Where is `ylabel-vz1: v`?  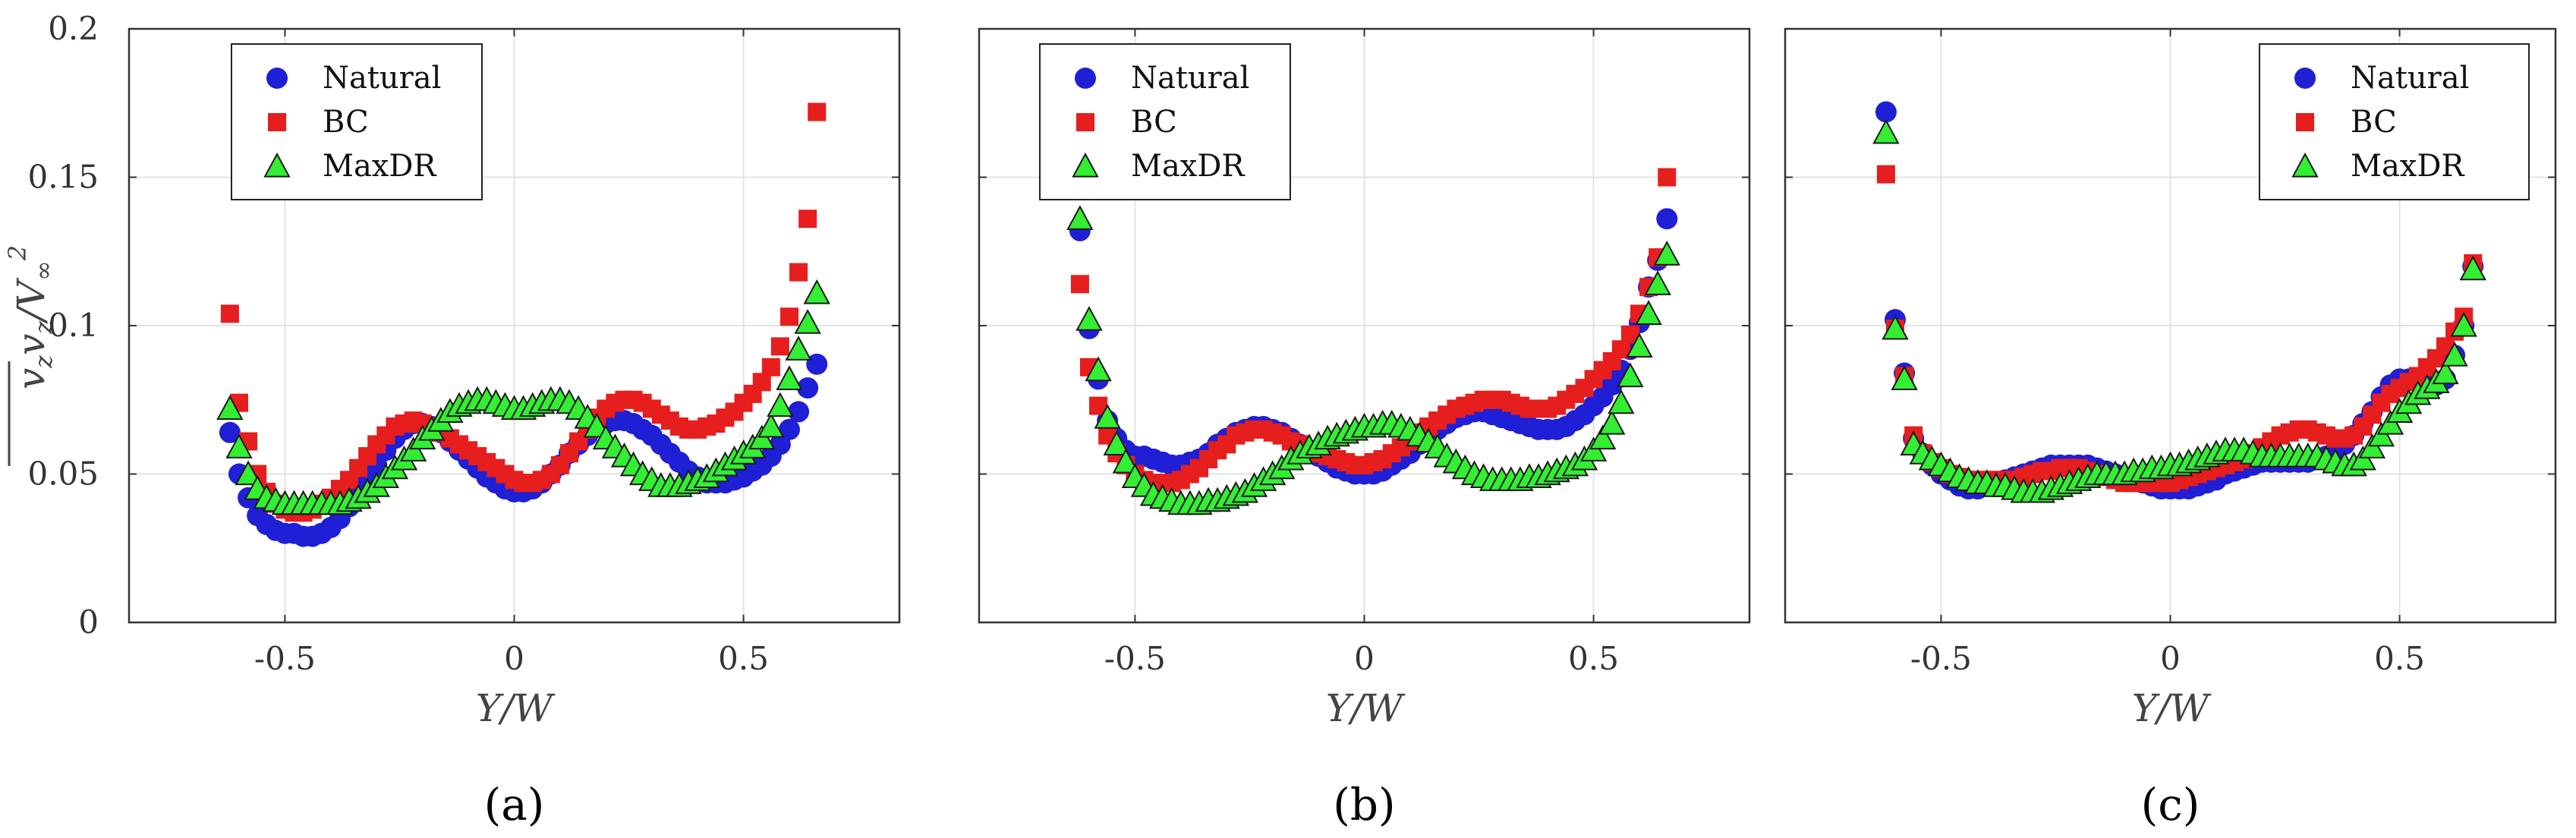 ylabel-vz1: v is located at coordinates (31, 379).